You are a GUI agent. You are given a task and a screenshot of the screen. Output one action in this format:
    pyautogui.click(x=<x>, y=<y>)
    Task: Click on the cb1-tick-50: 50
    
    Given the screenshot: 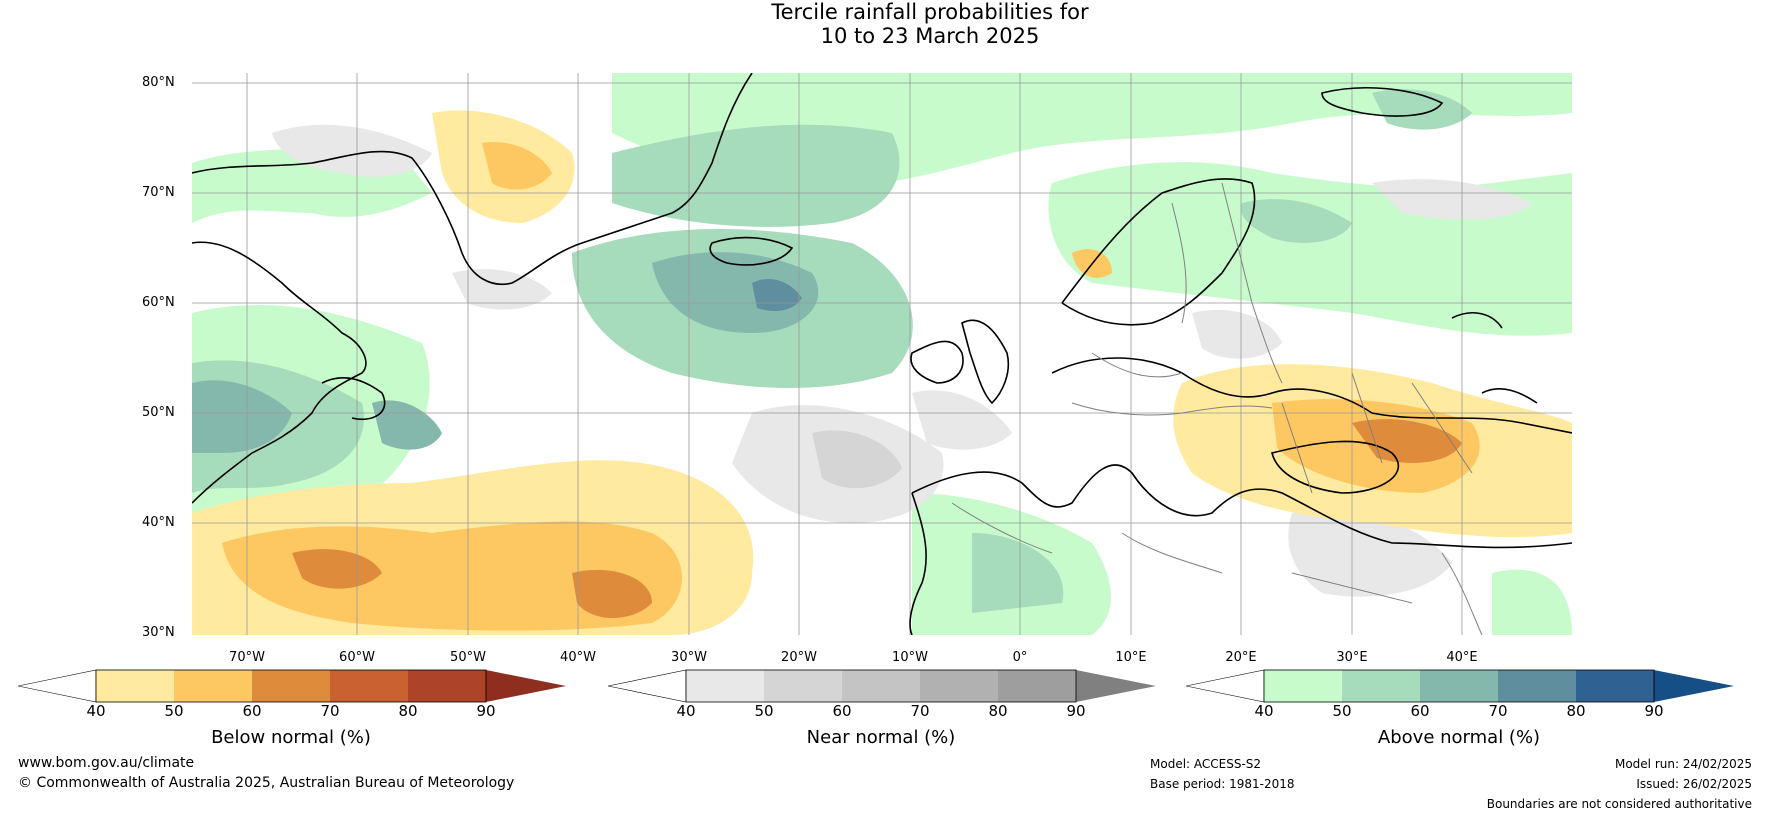 What is the action you would take?
    pyautogui.click(x=174, y=711)
    